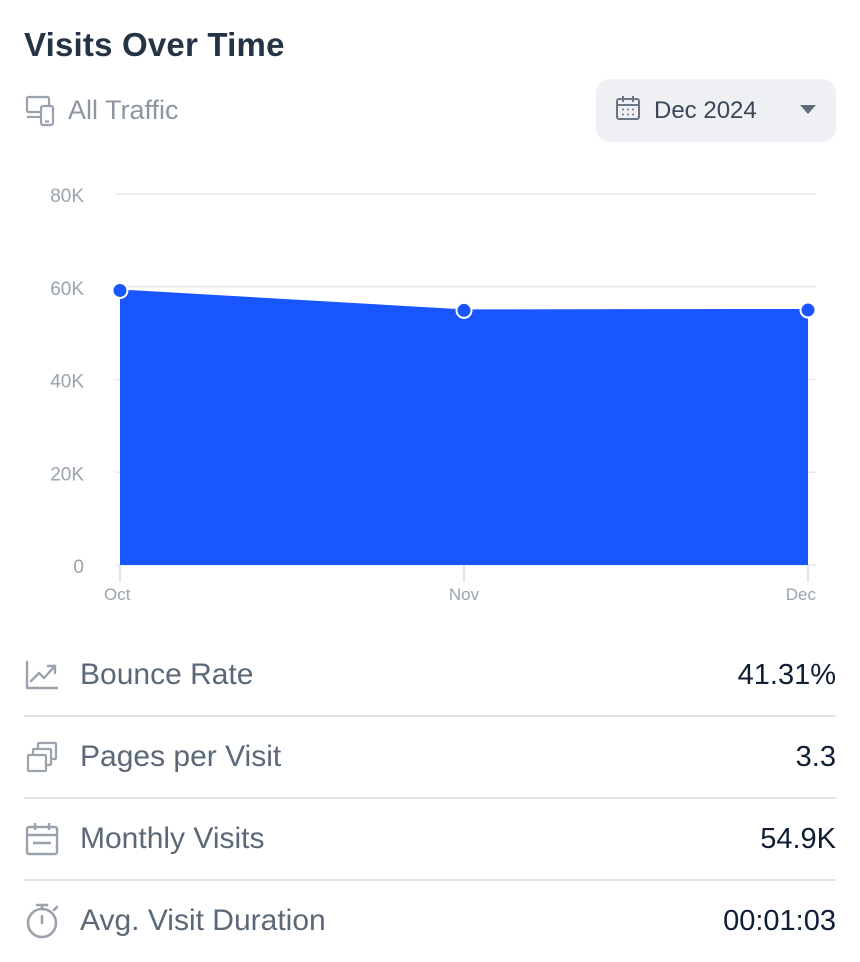 The width and height of the screenshot is (860, 962). Describe the element at coordinates (167, 674) in the screenshot. I see `metric-label: Bounce Rate` at that location.